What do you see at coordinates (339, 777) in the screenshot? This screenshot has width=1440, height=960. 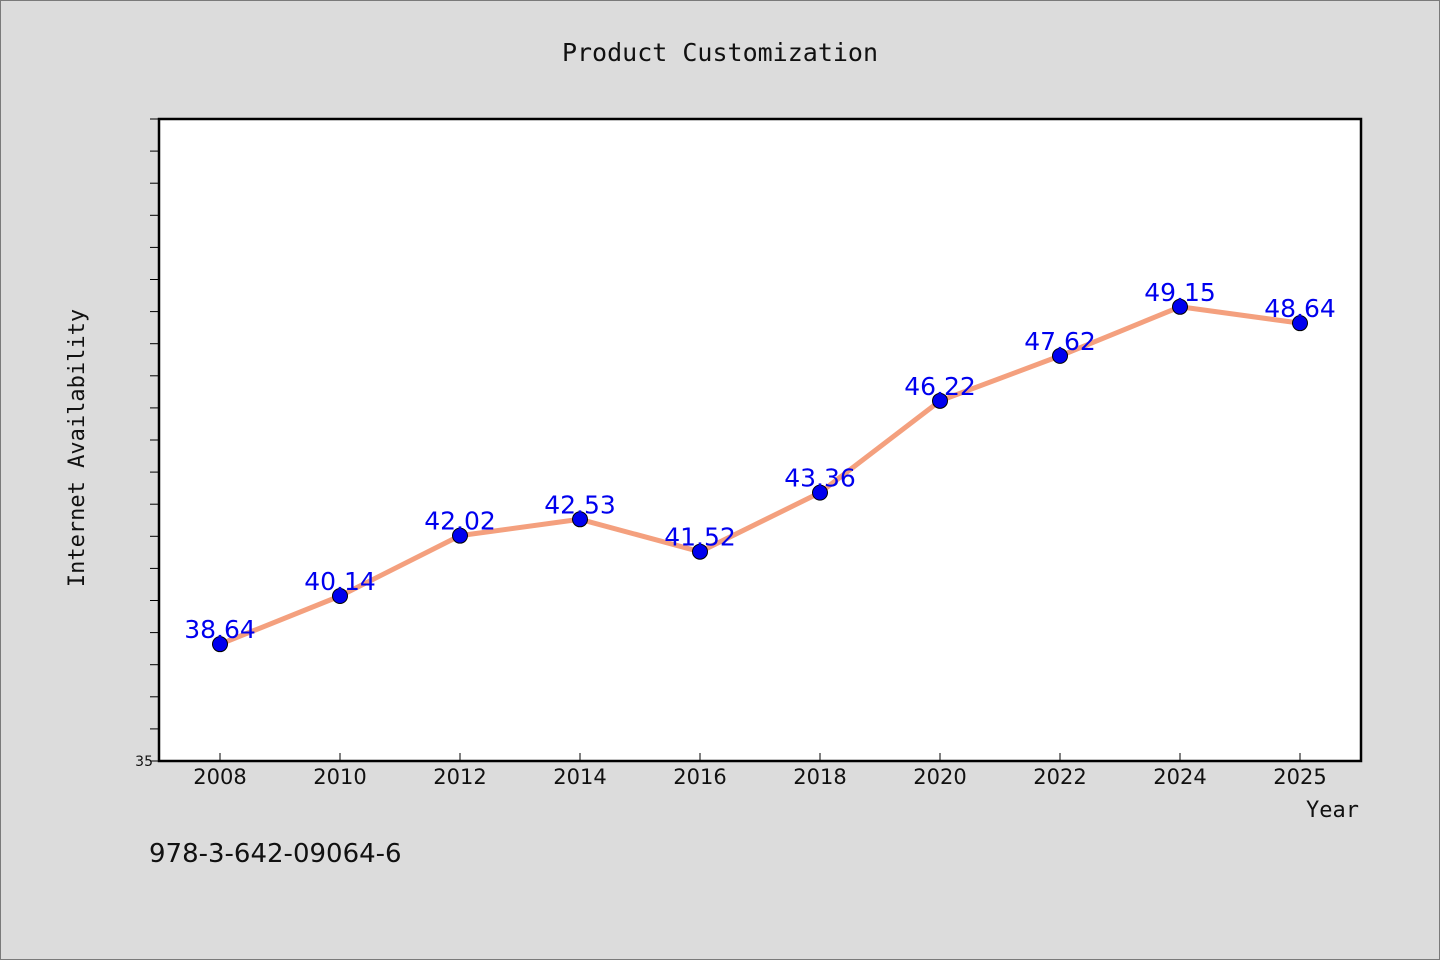 I see `x-tick-label: 2010` at bounding box center [339, 777].